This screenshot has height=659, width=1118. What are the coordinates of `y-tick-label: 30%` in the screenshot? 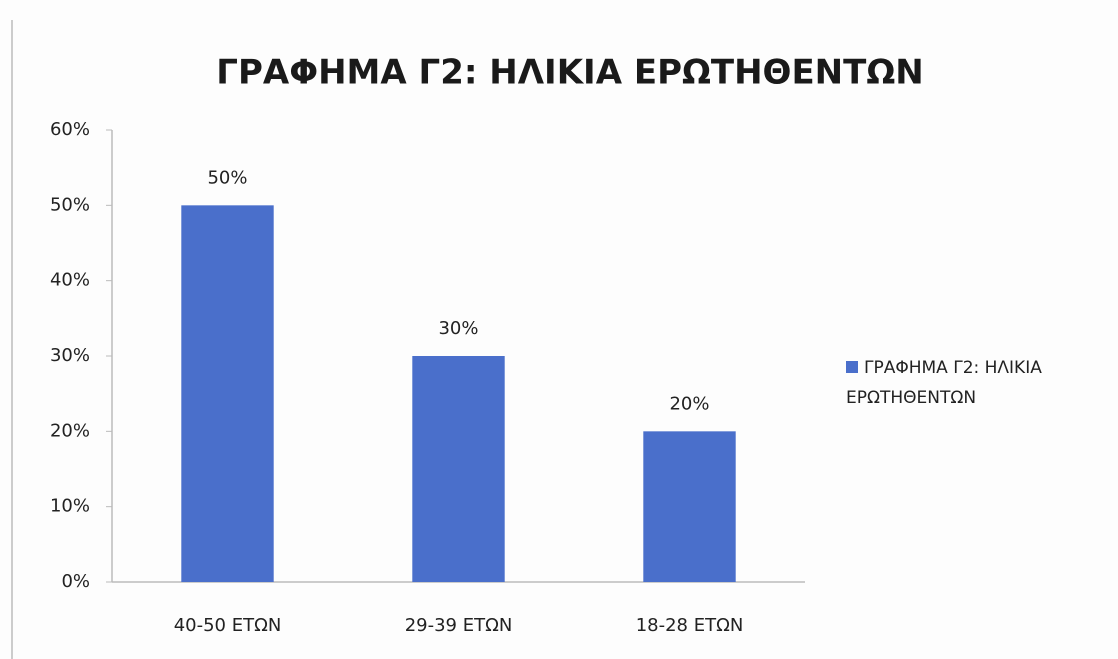 It's located at (70, 355).